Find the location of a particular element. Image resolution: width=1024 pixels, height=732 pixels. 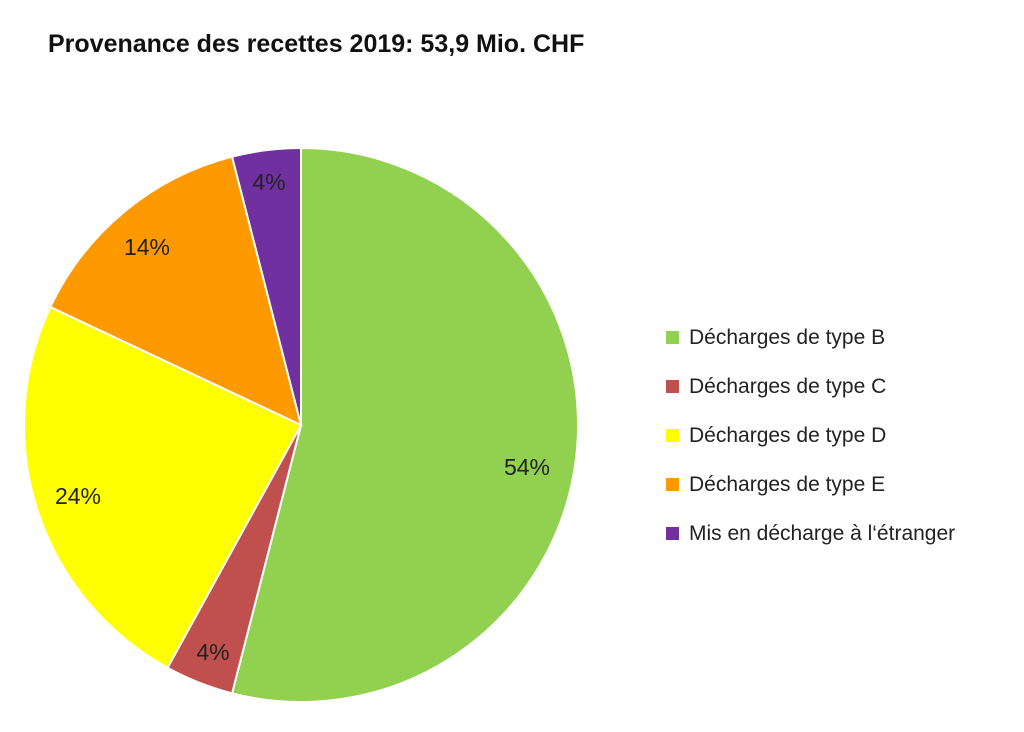

legend-item-type-c: Décharges de type C is located at coordinates (810, 386).